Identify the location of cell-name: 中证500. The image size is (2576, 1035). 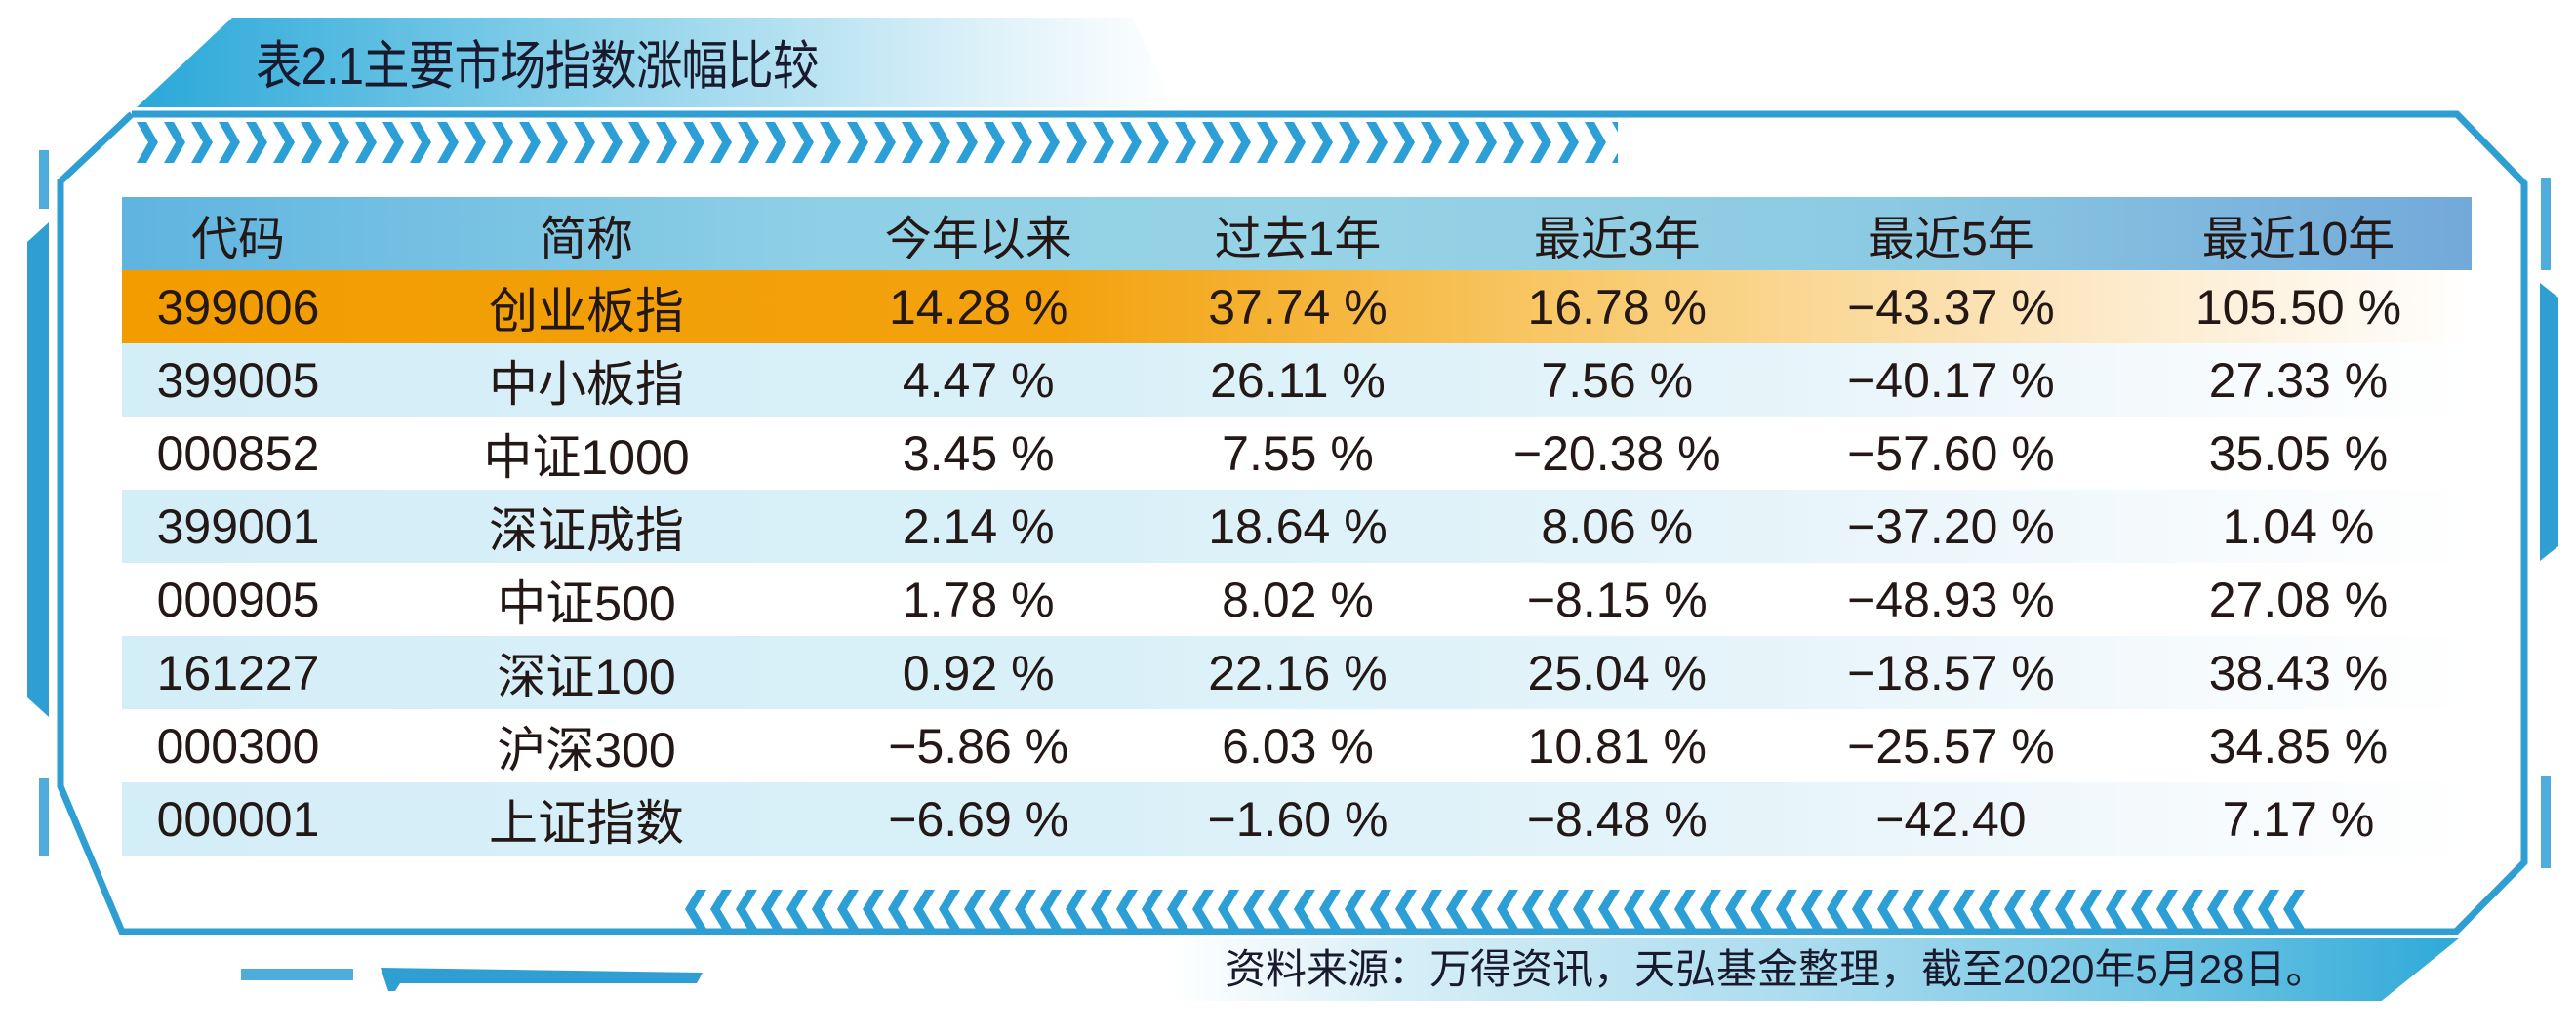
(586, 603).